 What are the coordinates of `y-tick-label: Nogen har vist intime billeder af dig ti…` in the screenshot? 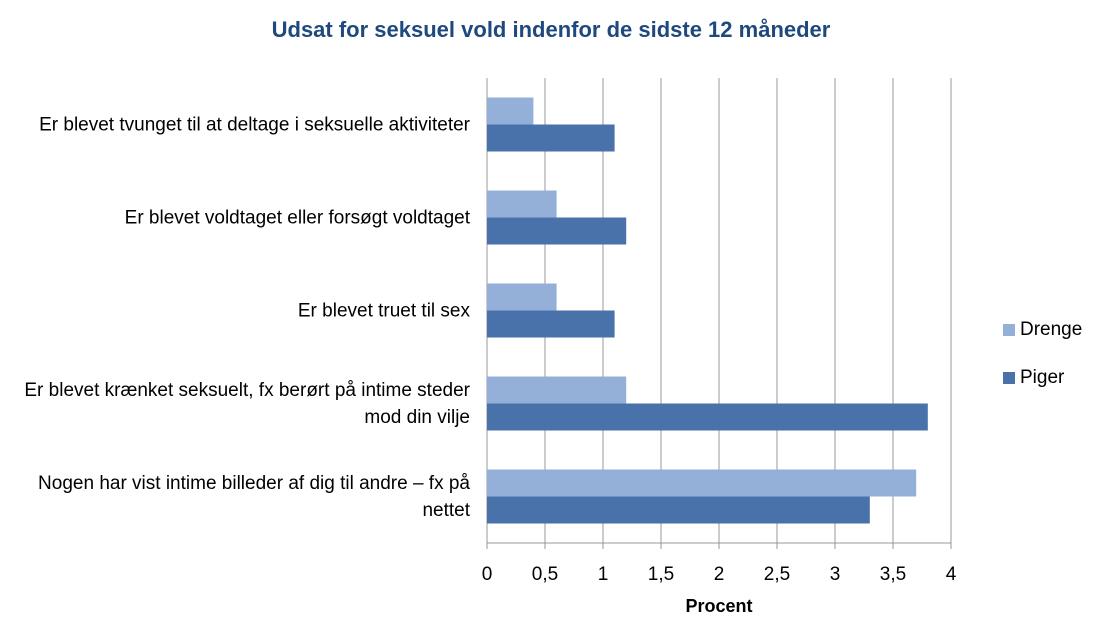 It's located at (254, 496).